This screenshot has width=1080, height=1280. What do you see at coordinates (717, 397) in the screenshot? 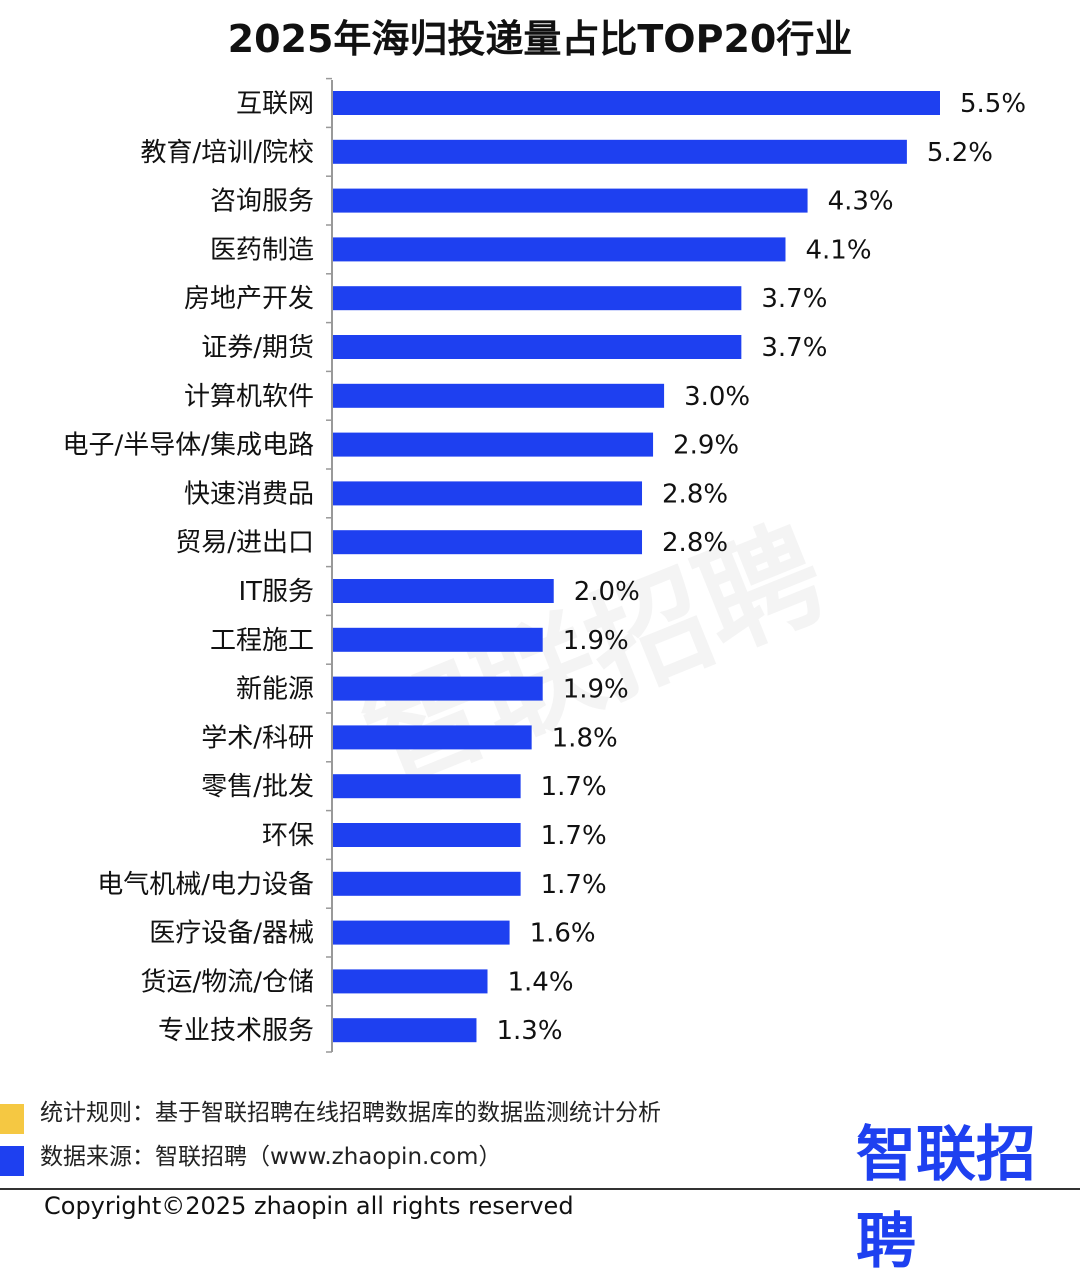
I see `value-label: 3.0%` at bounding box center [717, 397].